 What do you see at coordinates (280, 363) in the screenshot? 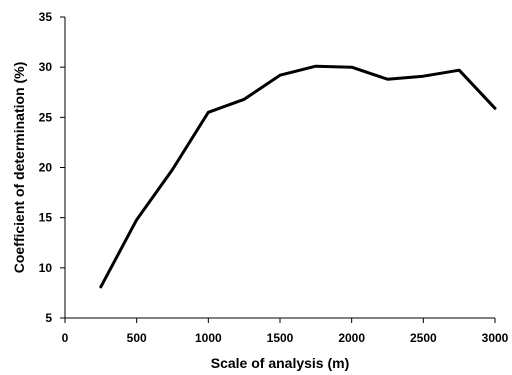
I see `x-axis-title: Scale of analysis (m)` at bounding box center [280, 363].